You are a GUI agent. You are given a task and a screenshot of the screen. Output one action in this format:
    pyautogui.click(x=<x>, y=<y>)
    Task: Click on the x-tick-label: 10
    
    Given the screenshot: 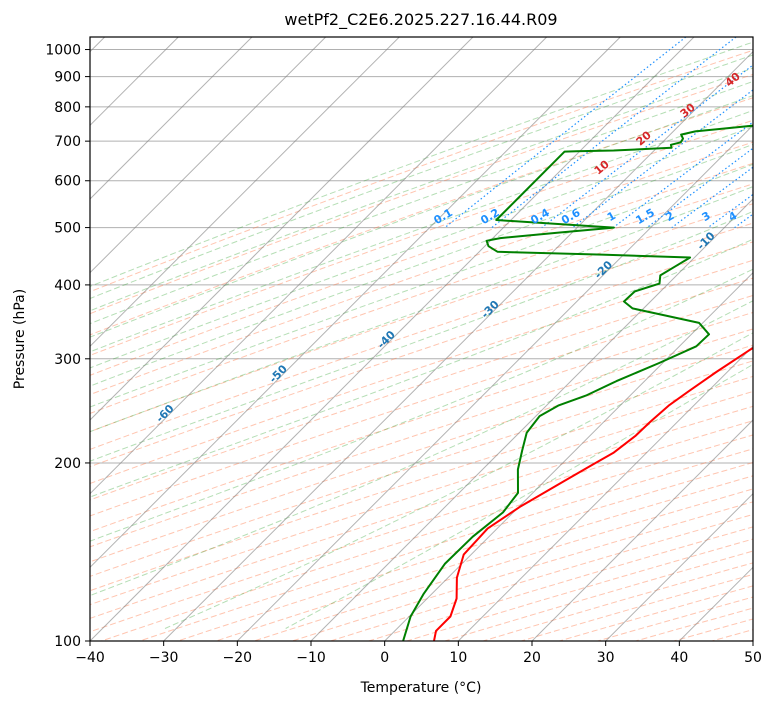 What is the action you would take?
    pyautogui.click(x=458, y=658)
    